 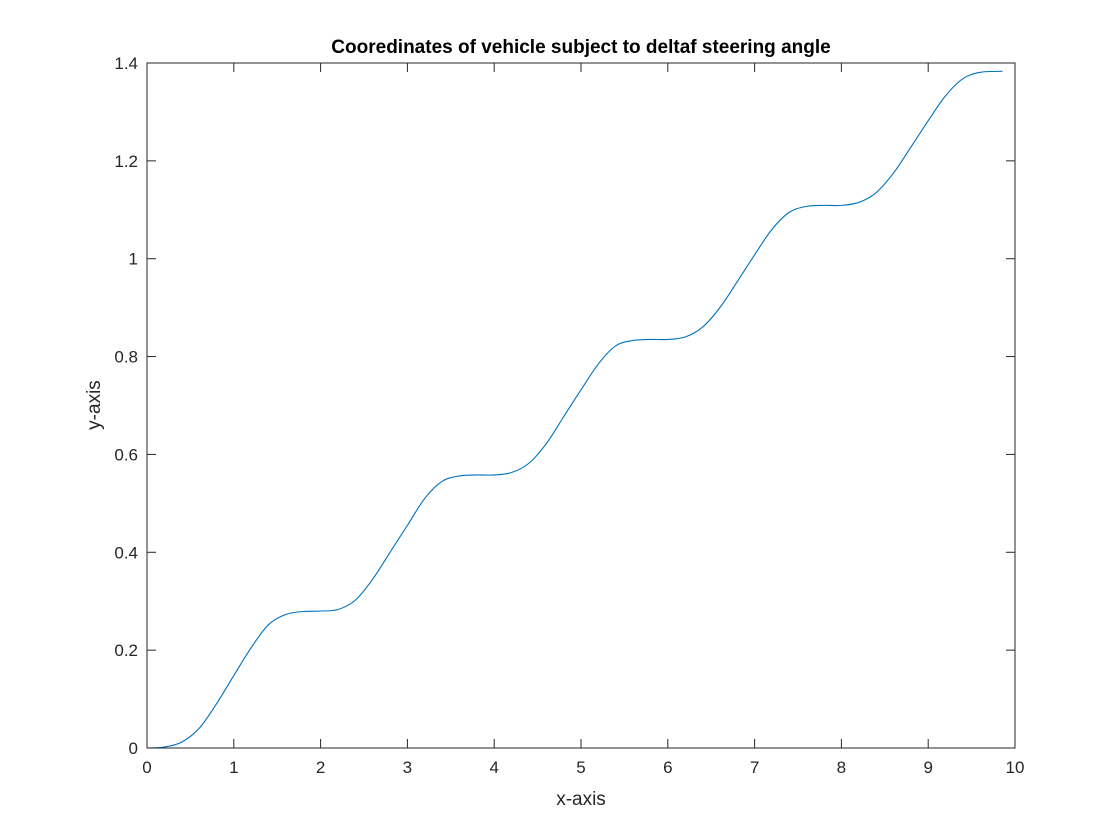 What do you see at coordinates (126, 650) in the screenshot?
I see `y-tick-label: 0.2` at bounding box center [126, 650].